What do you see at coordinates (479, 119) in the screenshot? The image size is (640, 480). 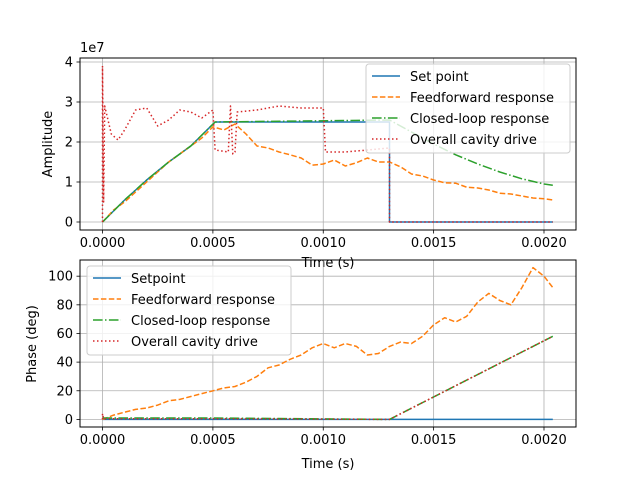 I see `legend-label-closed-loop: Closed-loop response` at bounding box center [479, 119].